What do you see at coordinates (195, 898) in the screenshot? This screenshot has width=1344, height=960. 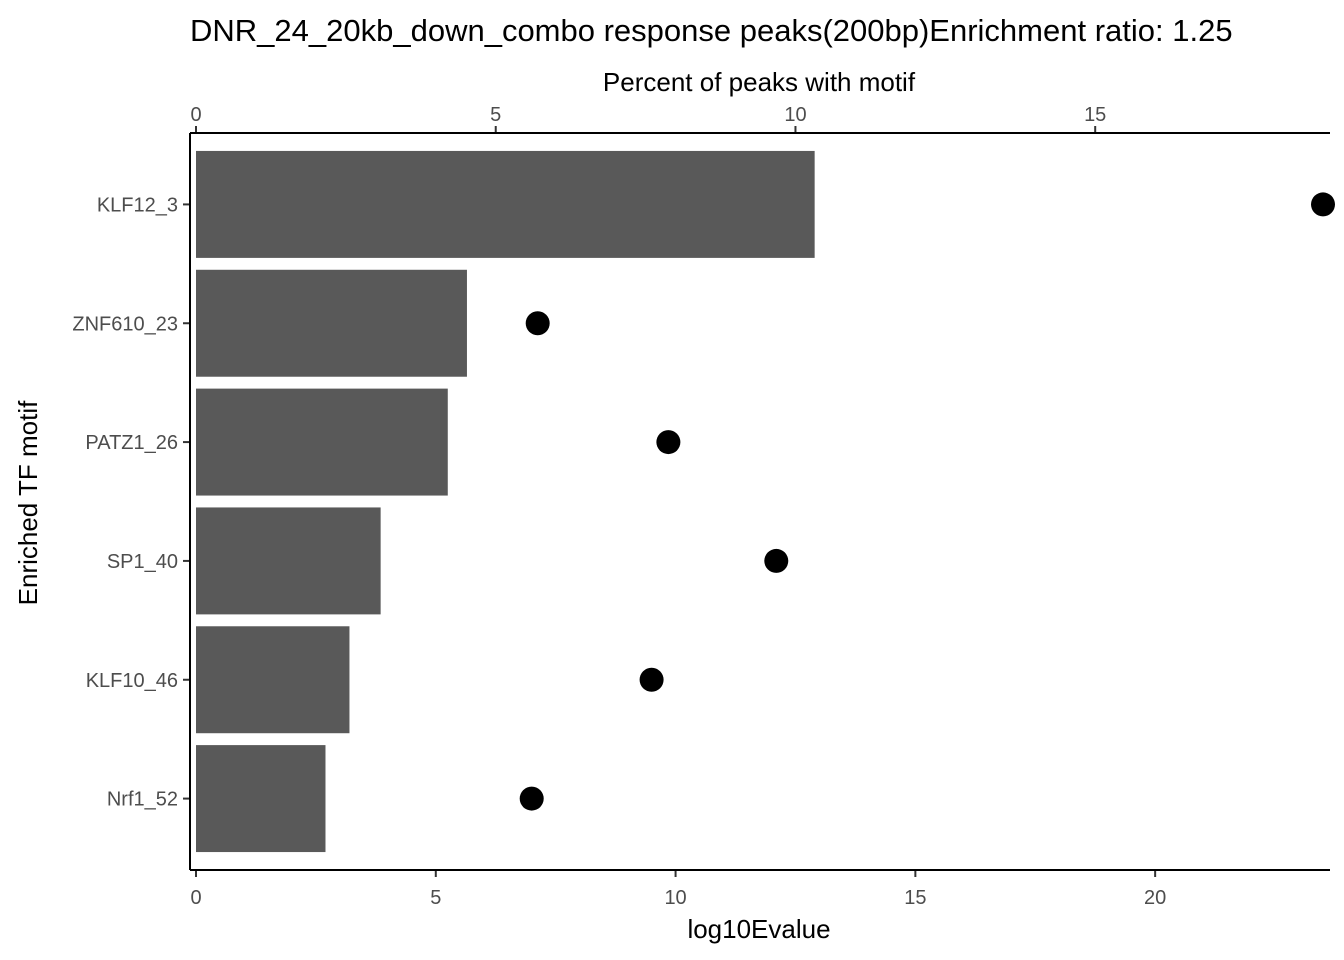 I see `x-tick-label: 0` at bounding box center [195, 898].